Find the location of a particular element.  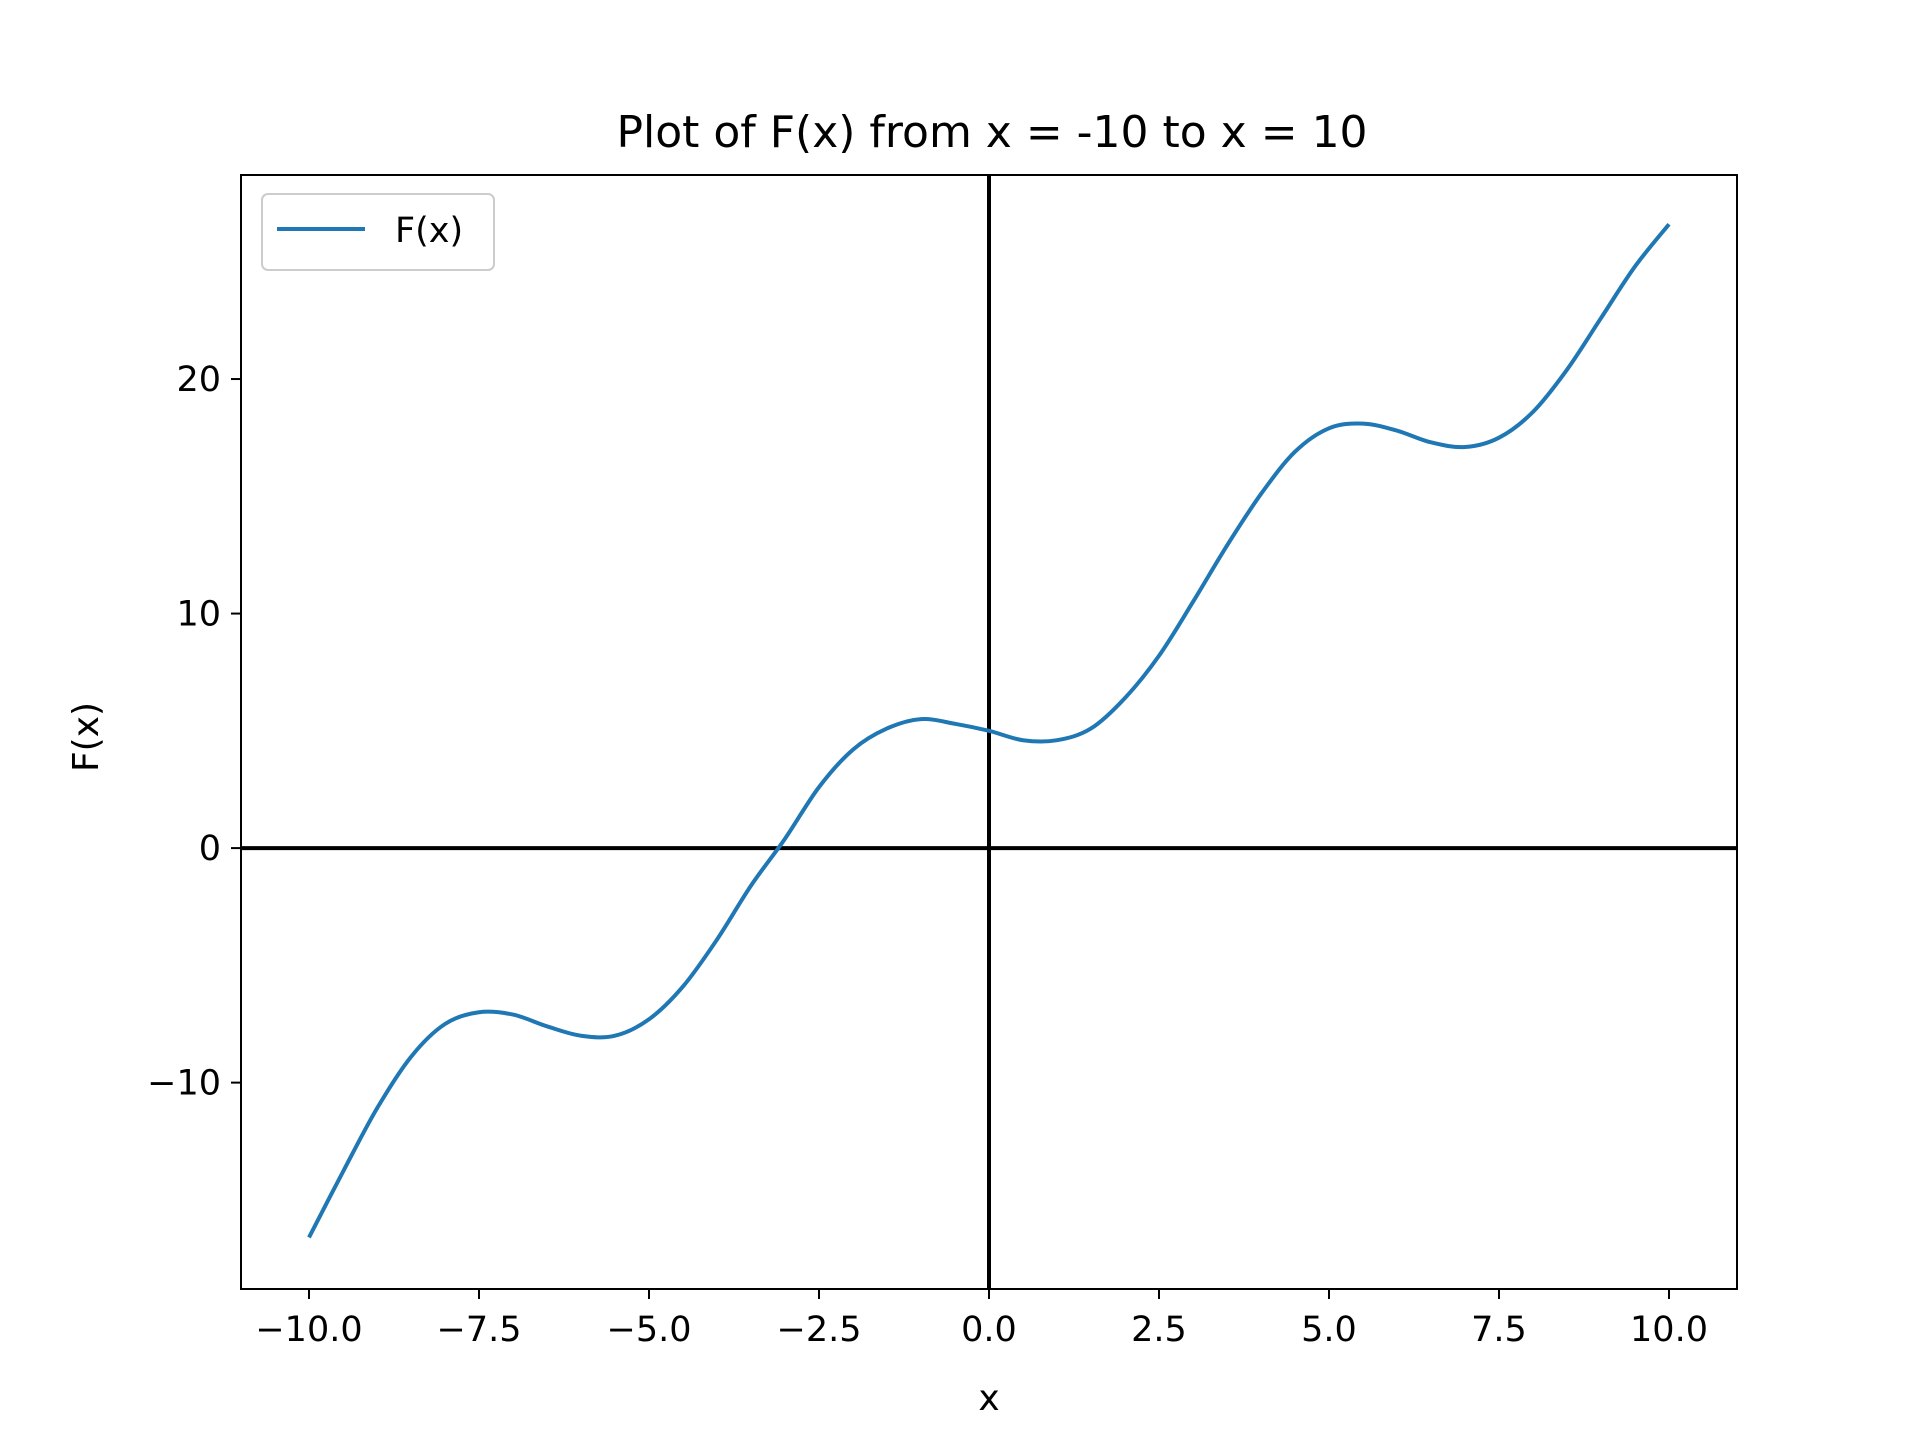

legend: F(x) is located at coordinates (378, 232).